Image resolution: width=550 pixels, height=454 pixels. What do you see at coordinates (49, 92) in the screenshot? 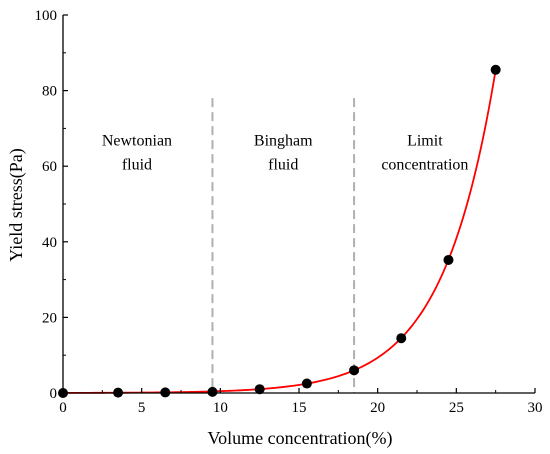
I see `y-tick-label: 80` at bounding box center [49, 92].